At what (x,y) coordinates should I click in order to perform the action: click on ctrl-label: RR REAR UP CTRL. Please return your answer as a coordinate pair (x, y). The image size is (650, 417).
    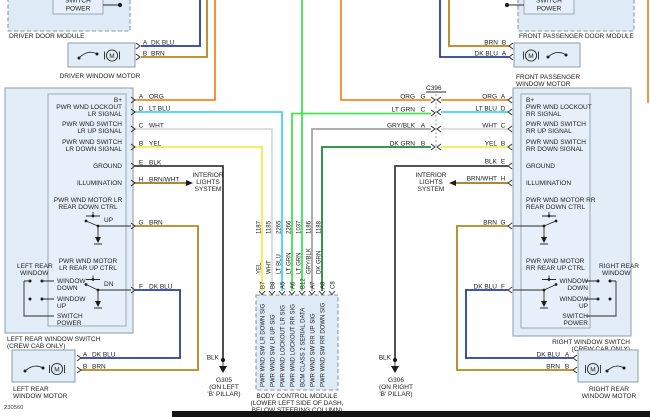
    Looking at the image, I should click on (555, 268).